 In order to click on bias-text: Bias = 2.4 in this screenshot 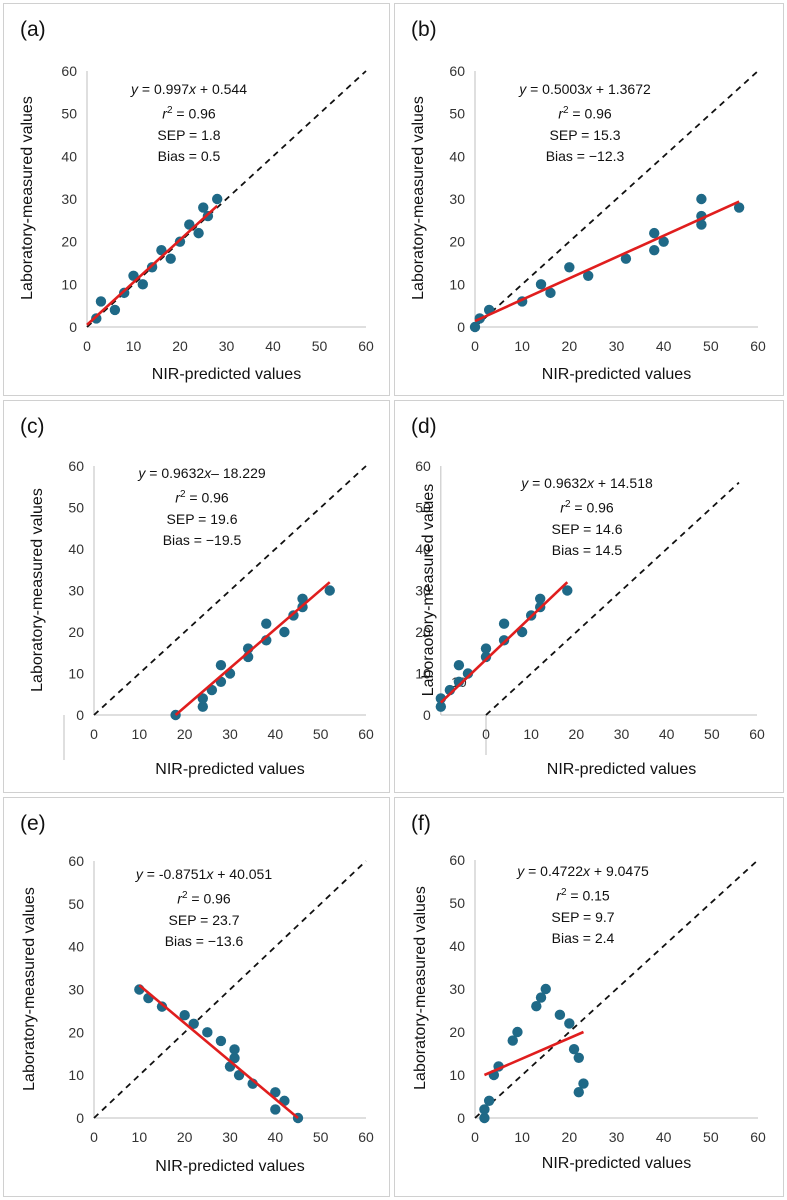, I will do `click(583, 937)`.